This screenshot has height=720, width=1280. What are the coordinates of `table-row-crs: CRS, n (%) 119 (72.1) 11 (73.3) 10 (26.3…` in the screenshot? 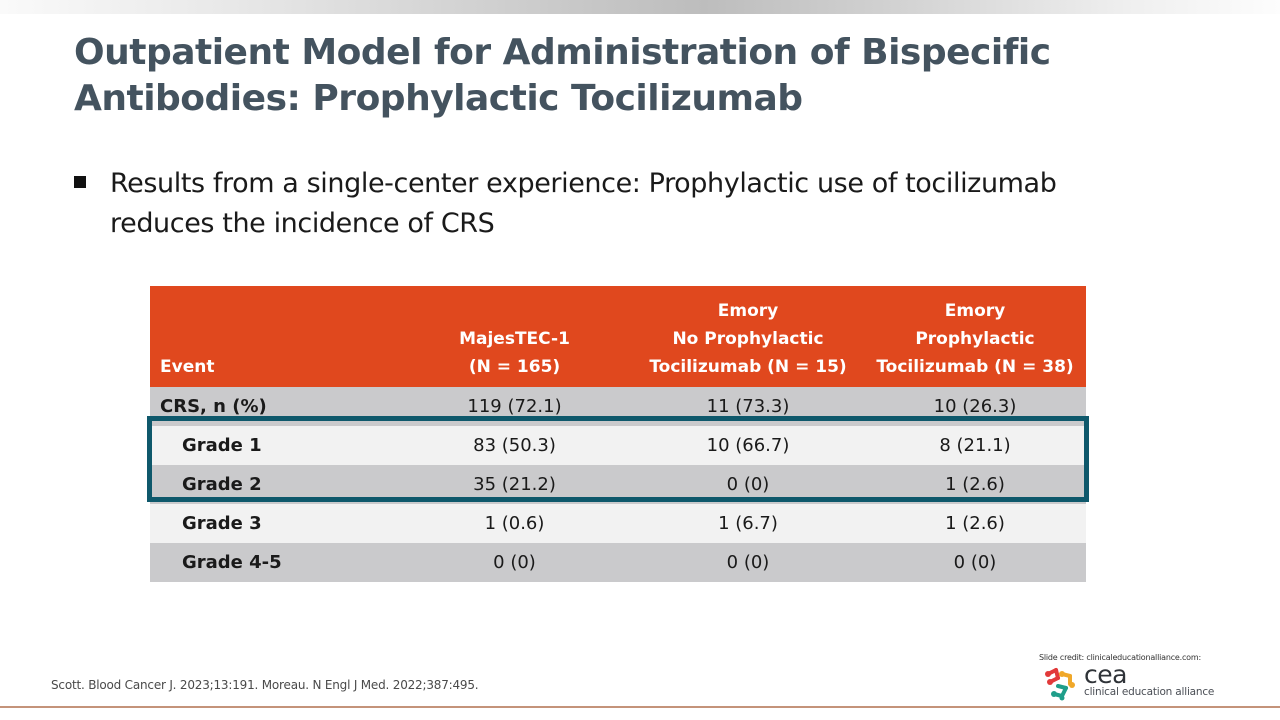 It's located at (618, 406).